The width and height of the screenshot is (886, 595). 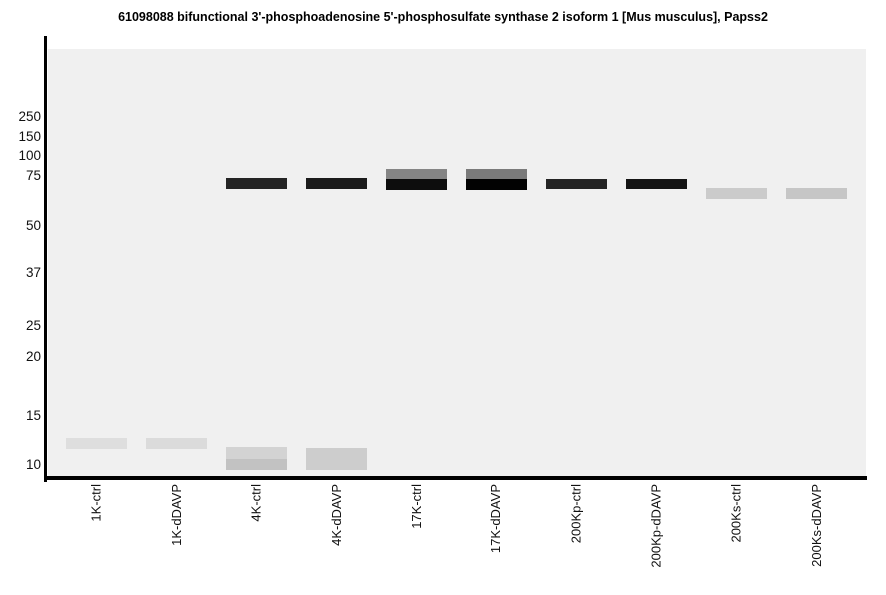 I want to click on mw-tick-label-20: 20, so click(x=33, y=356).